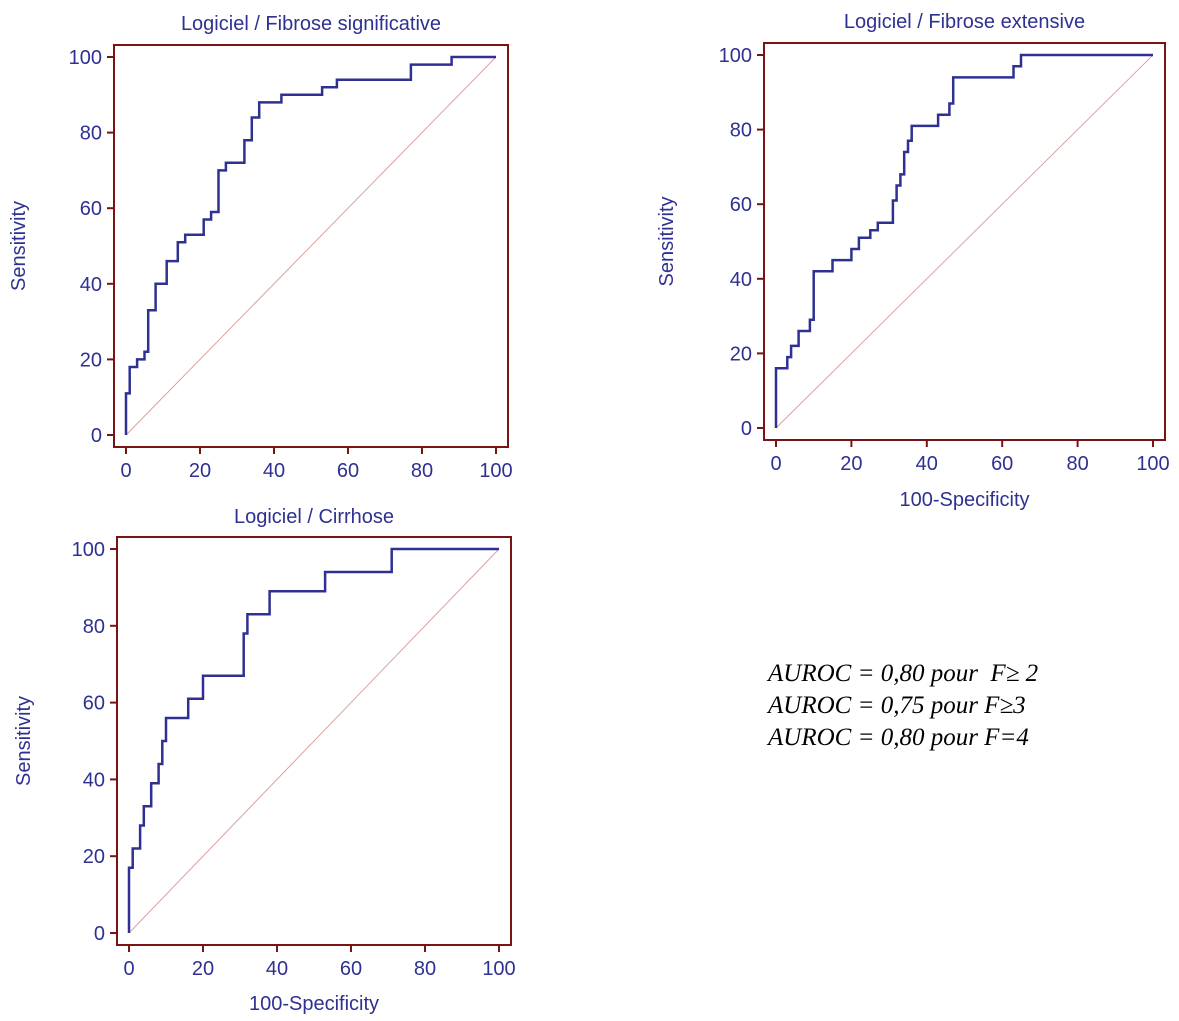 The image size is (1179, 1021). I want to click on chart-0-plot-frame, so click(311, 246).